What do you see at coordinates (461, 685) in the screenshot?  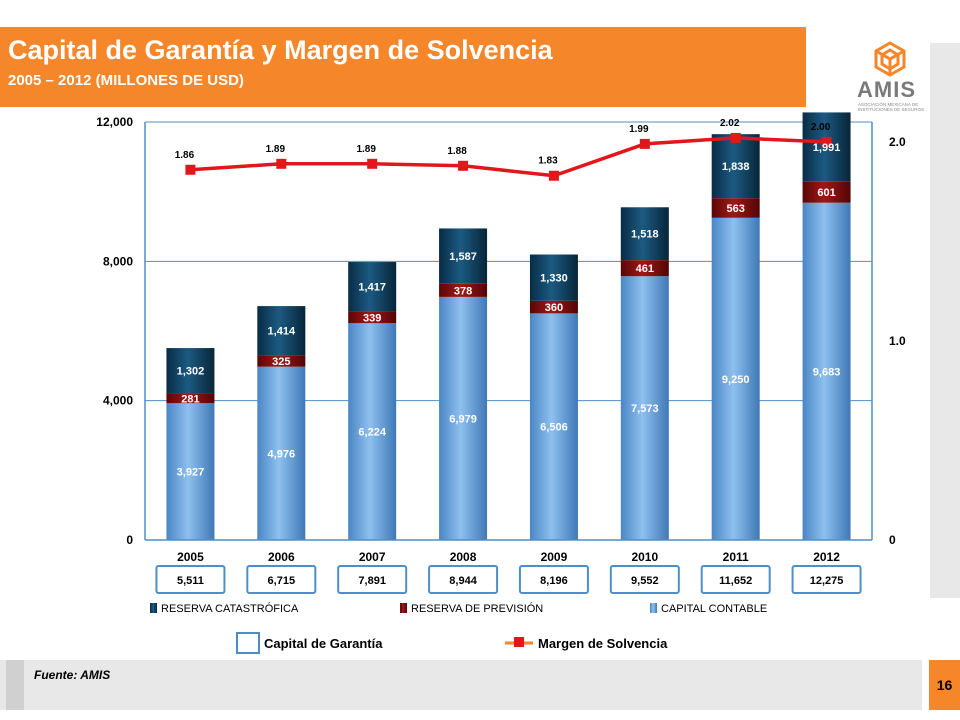 I see `footer-bar: Fuente: AMIS` at bounding box center [461, 685].